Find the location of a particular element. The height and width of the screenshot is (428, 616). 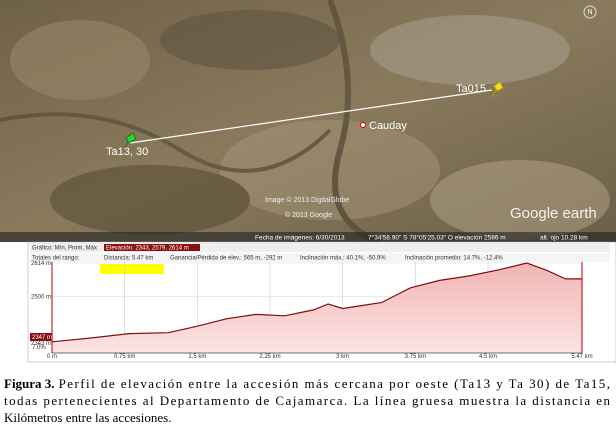

status-eye: alt. ojo 10.28 km is located at coordinates (564, 238).